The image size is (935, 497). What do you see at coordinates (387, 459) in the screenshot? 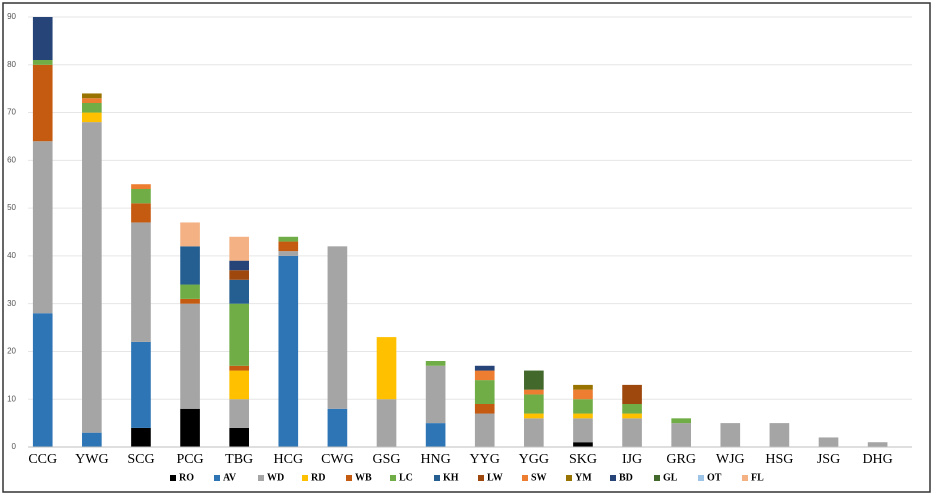
I see `x-tick-label: GSG` at bounding box center [387, 459].